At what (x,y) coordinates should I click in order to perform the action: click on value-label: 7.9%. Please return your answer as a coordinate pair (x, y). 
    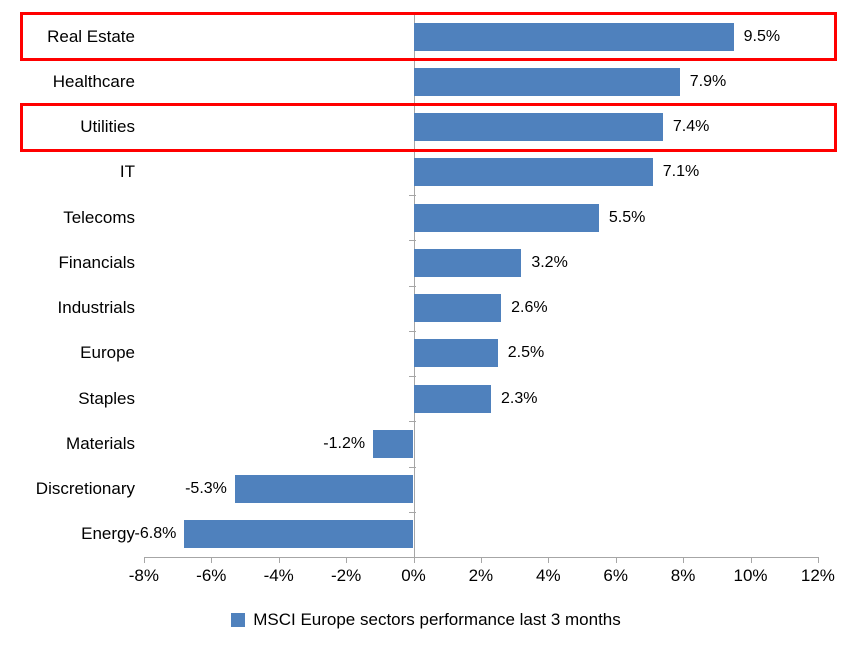
    Looking at the image, I should click on (708, 81).